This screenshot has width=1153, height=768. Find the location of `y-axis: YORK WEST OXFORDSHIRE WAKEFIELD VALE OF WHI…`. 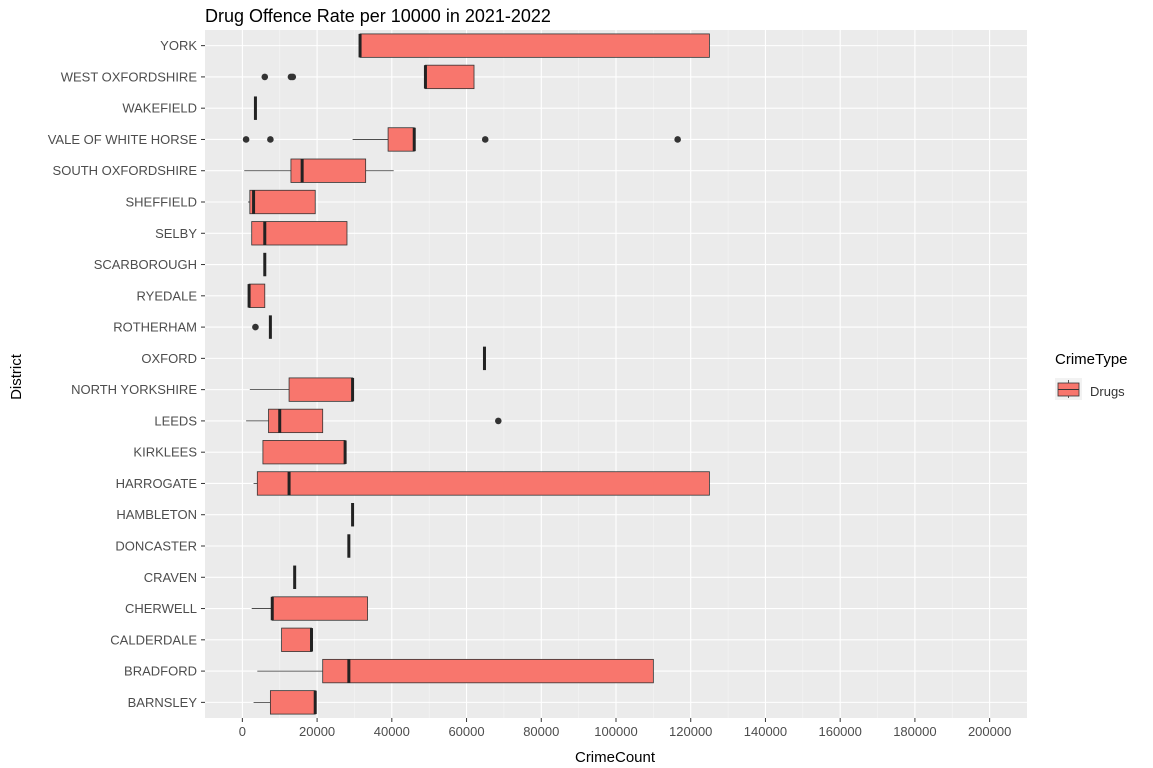

y-axis: YORK WEST OXFORDSHIRE WAKEFIELD VALE OF WHI… is located at coordinates (126, 374).